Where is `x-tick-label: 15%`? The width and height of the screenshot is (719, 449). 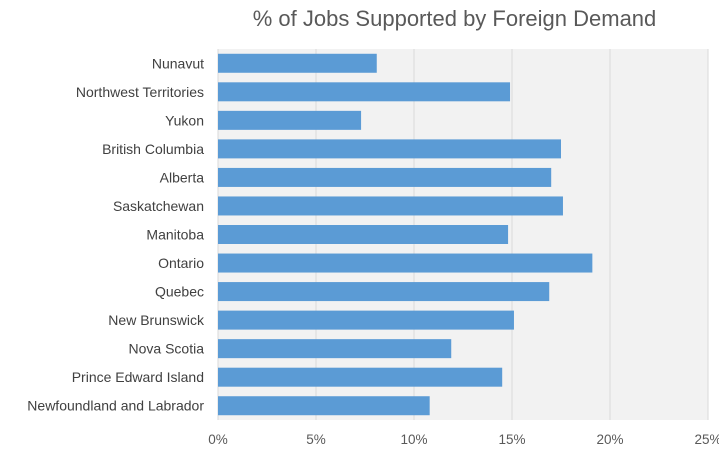
x-tick-label: 15% is located at coordinates (511, 439).